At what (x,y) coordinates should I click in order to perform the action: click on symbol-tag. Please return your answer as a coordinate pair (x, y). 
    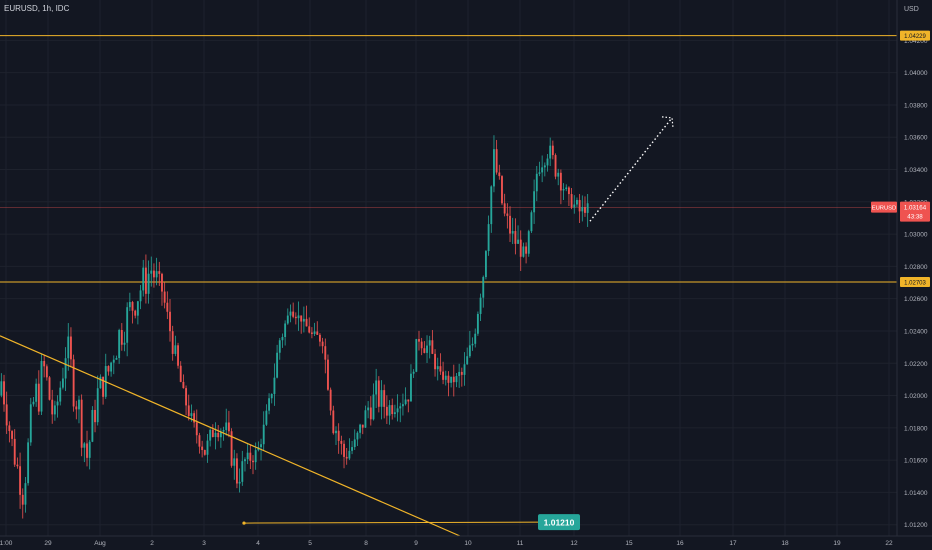
    Looking at the image, I should click on (884, 207).